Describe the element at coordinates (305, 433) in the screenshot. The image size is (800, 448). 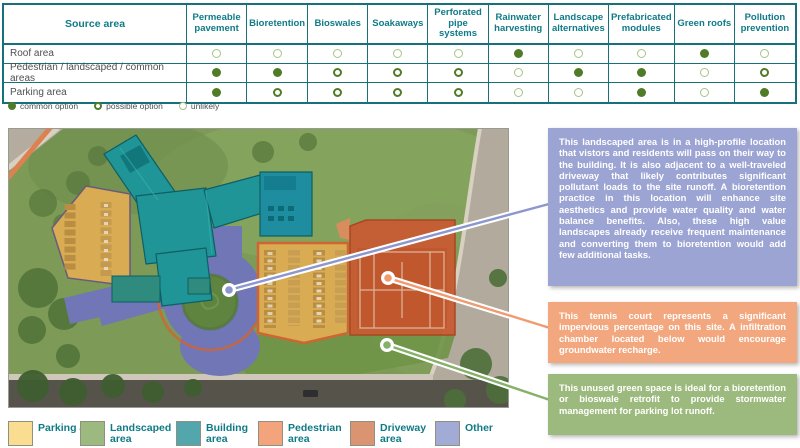
I see `map-legend-item: Pedestrian area` at that location.